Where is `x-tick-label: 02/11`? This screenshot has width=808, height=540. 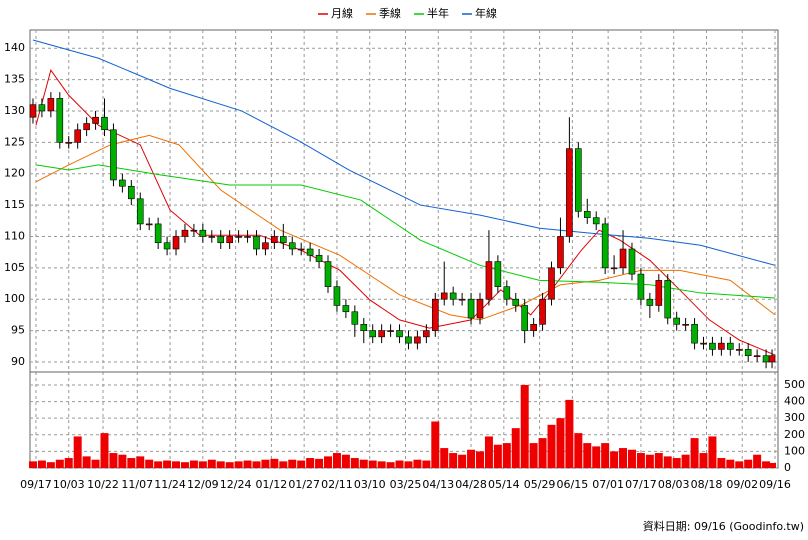
x-tick-label: 02/11 is located at coordinates (337, 484).